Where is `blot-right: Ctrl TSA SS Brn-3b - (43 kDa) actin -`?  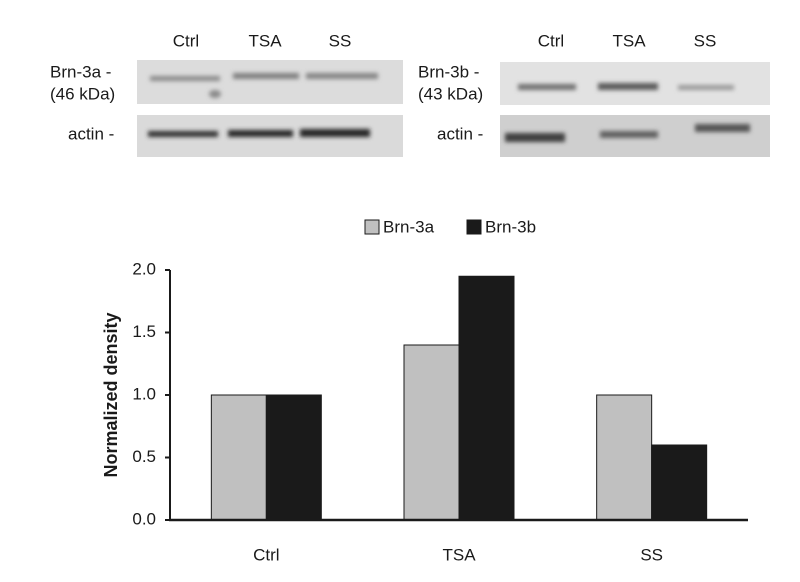 blot-right: Ctrl TSA SS Brn-3b - (43 kDa) actin - is located at coordinates (594, 94).